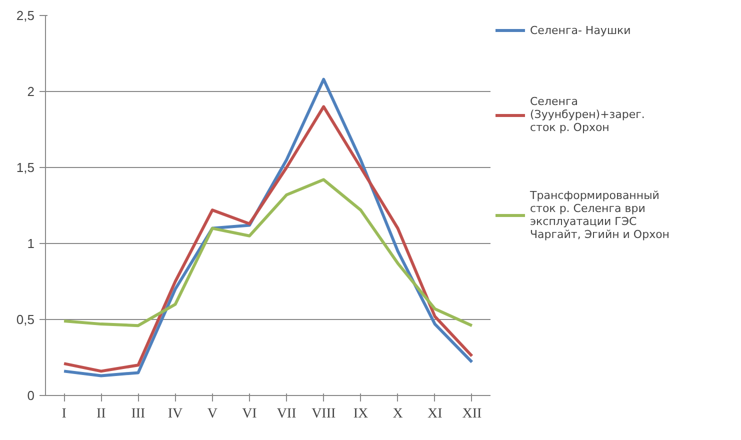 This screenshot has width=741, height=440. What do you see at coordinates (175, 414) in the screenshot?
I see `x-tick-label: IV` at bounding box center [175, 414].